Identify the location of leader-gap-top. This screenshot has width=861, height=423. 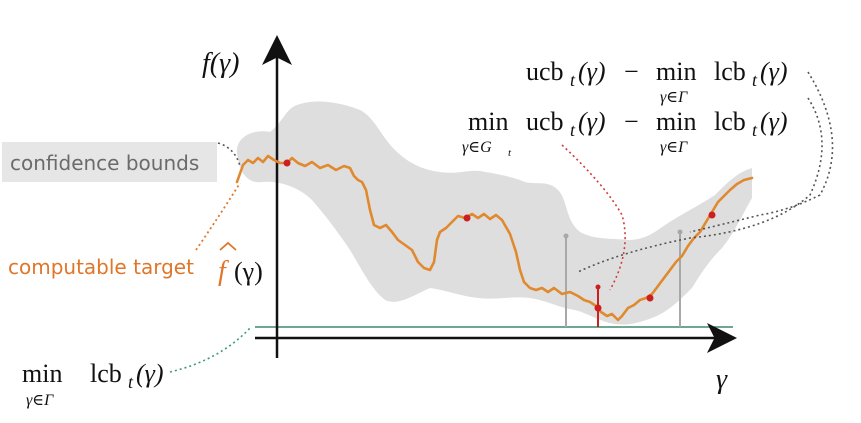
(761, 152).